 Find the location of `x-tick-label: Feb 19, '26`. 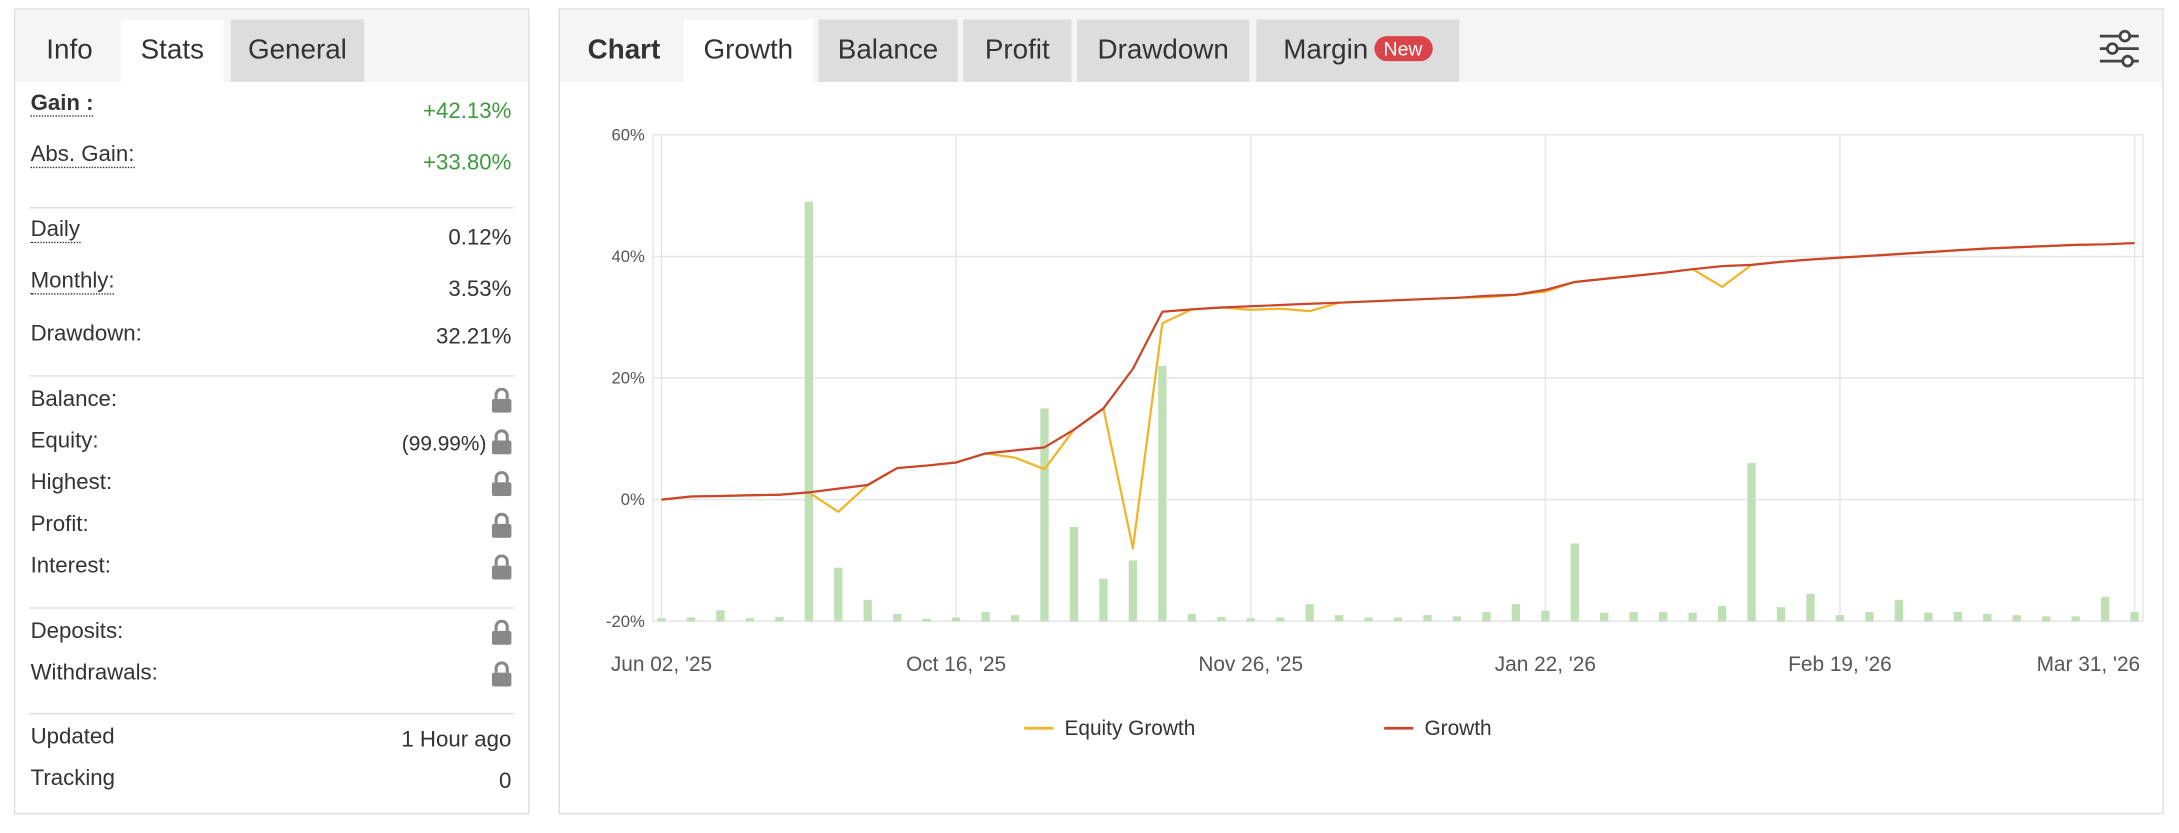

x-tick-label: Feb 19, '26 is located at coordinates (1840, 664).